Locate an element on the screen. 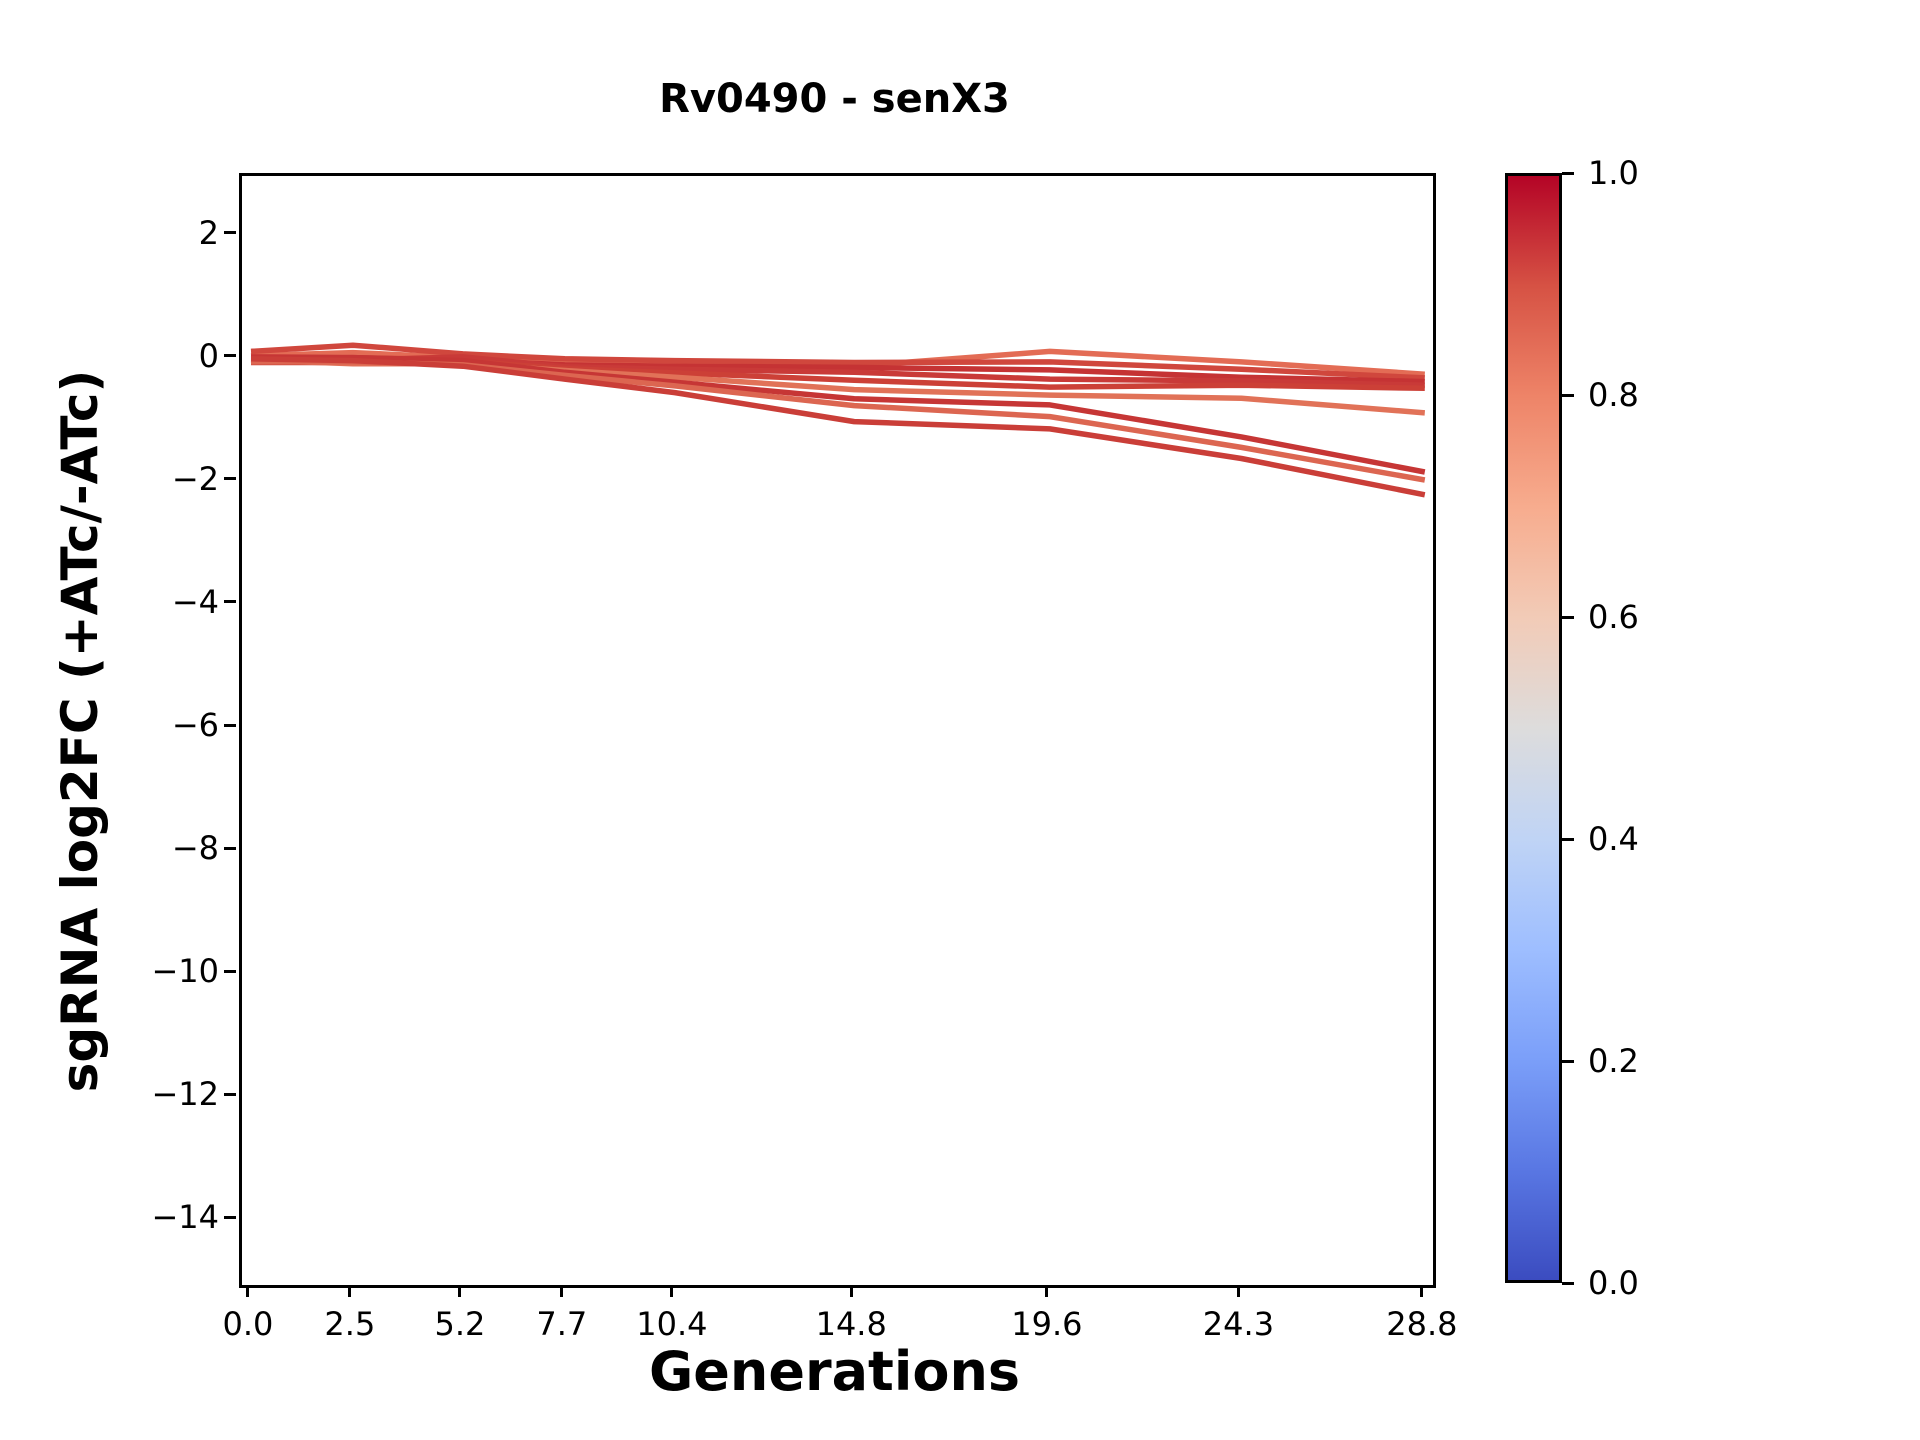 The width and height of the screenshot is (1920, 1440). colorbar-tick-label: 0.4 is located at coordinates (1613, 839).